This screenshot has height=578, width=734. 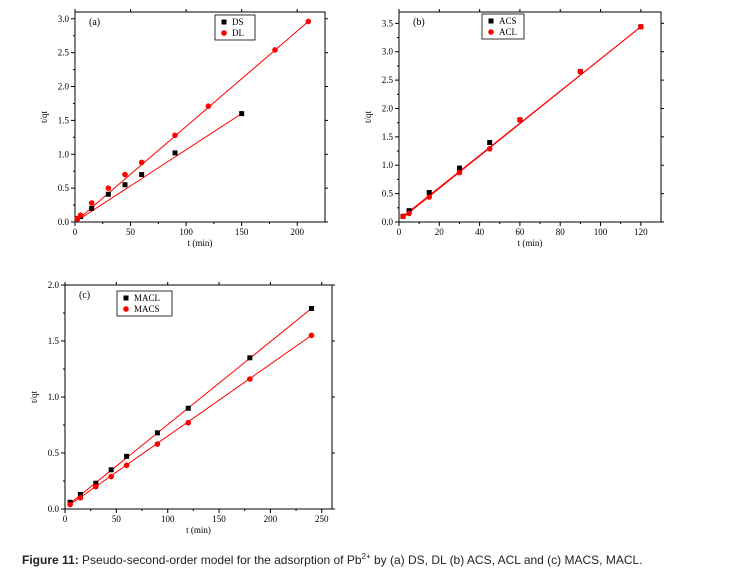 What do you see at coordinates (491, 32) in the screenshot?
I see `legend-marker-acl` at bounding box center [491, 32].